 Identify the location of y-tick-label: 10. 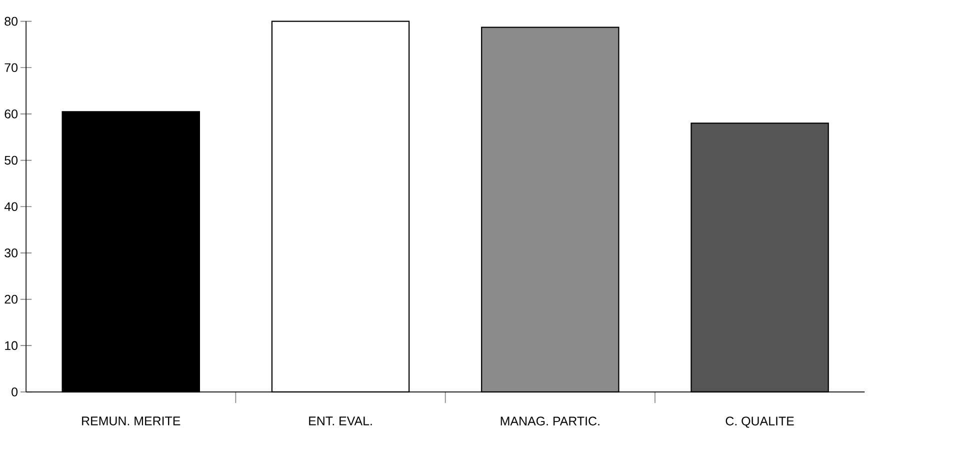
(11, 345).